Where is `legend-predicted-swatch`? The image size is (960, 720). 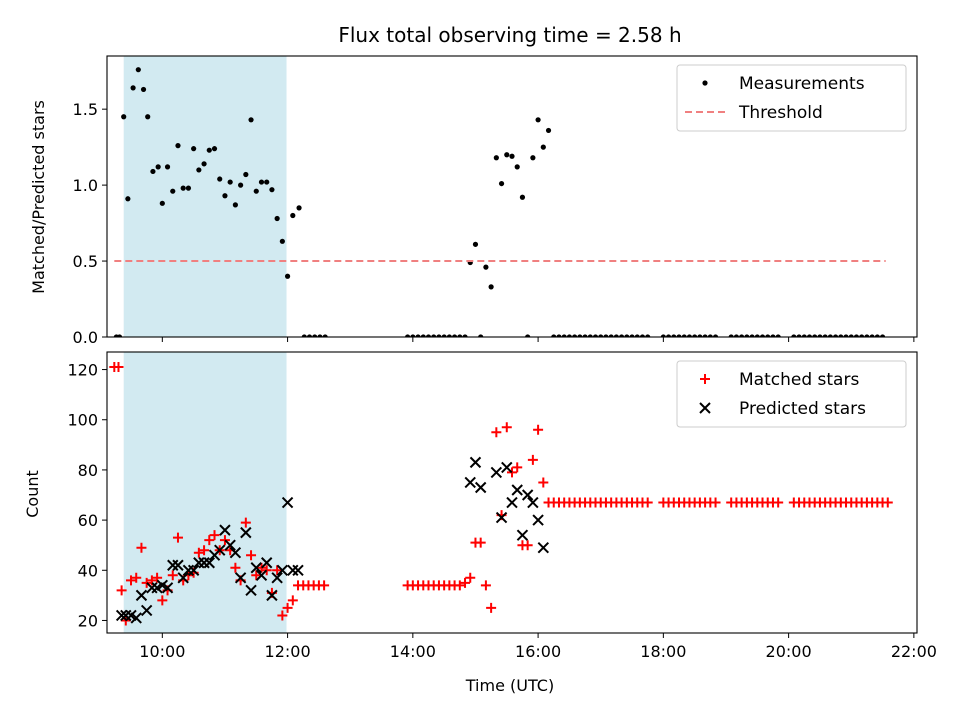
legend-predicted-swatch is located at coordinates (705, 408).